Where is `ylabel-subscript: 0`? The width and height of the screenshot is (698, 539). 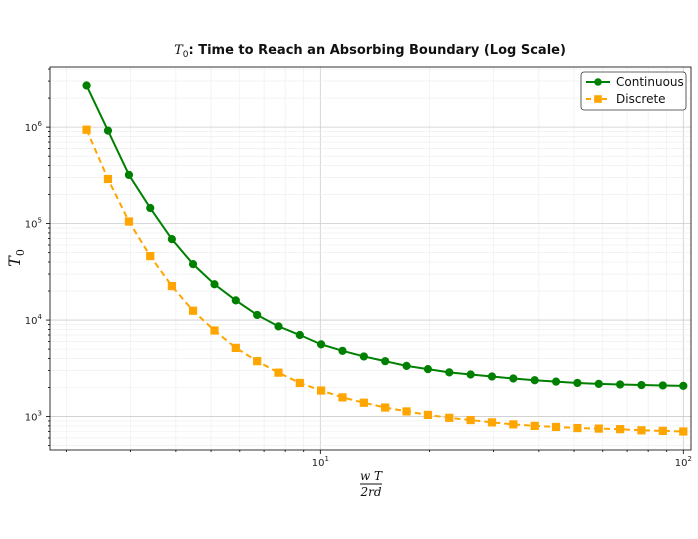 ylabel-subscript: 0 is located at coordinates (20, 252).